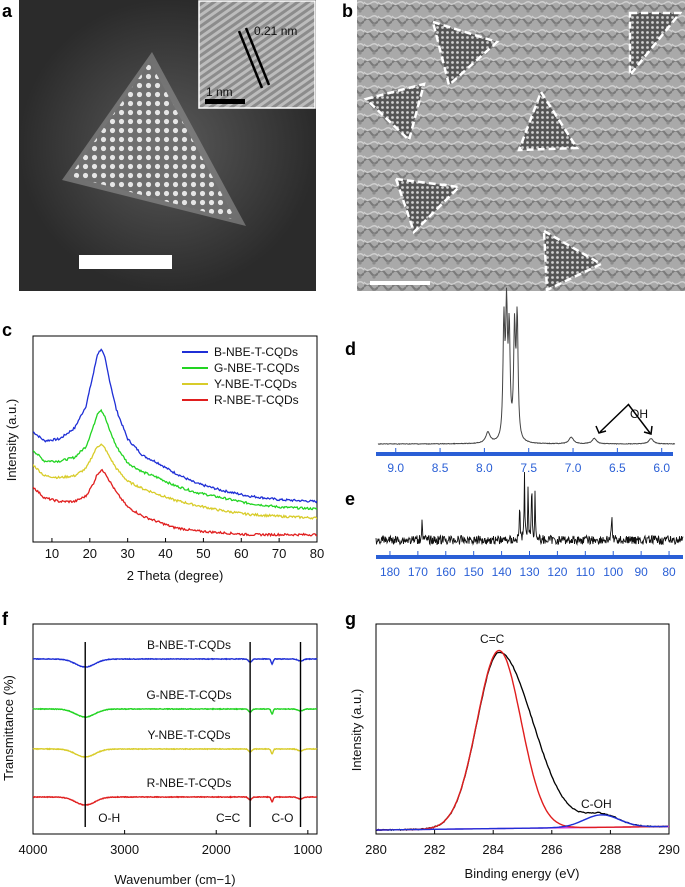  Describe the element at coordinates (5, 619) in the screenshot. I see `panel-label-f: f` at that location.